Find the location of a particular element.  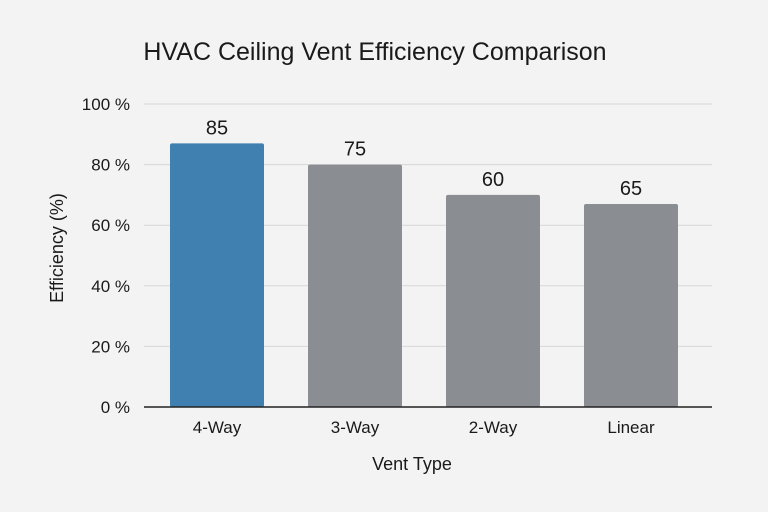

y-tick-label: 80 % is located at coordinates (110, 165).